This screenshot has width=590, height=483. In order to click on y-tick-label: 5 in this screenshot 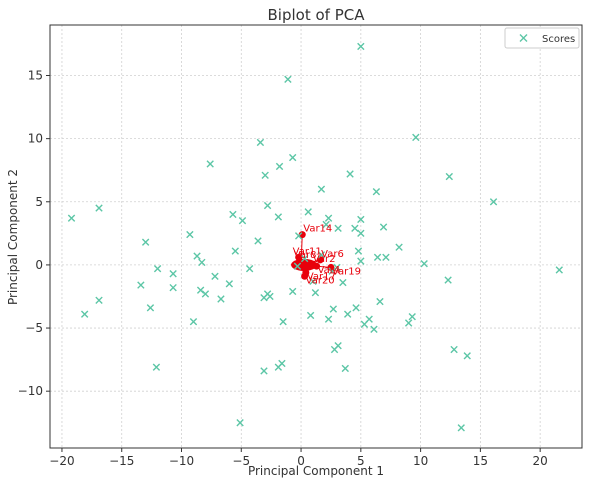, I will do `click(39, 202)`.